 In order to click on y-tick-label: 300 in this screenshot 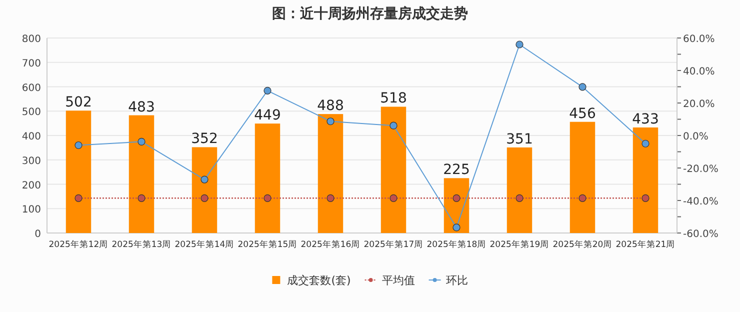, I will do `click(31, 161)`.